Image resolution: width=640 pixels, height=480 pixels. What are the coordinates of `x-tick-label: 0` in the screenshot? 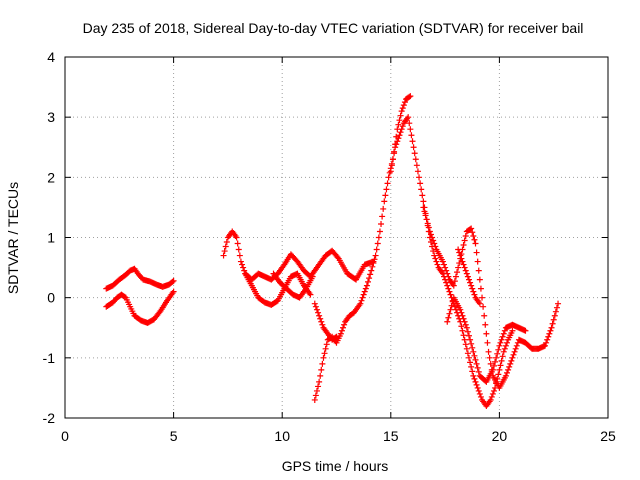 It's located at (65, 436).